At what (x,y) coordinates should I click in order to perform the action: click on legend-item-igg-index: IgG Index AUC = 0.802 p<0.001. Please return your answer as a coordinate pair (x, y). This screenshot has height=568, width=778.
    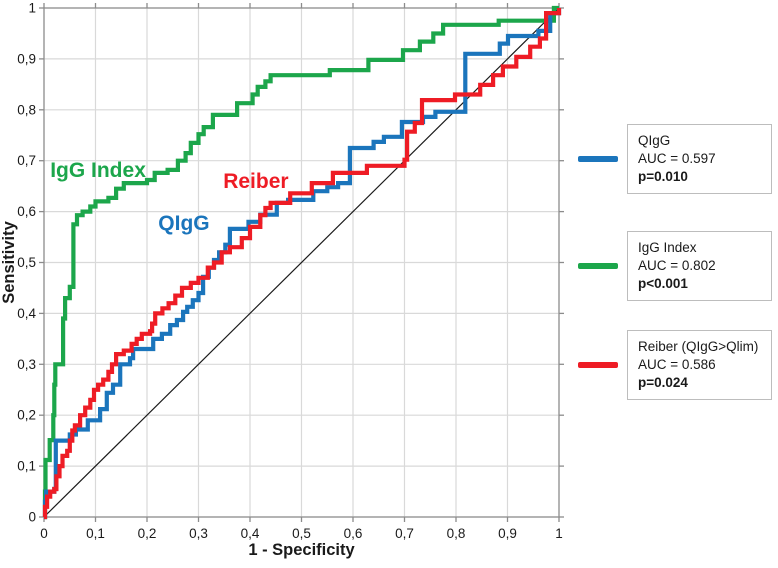
    Looking at the image, I should click on (674, 266).